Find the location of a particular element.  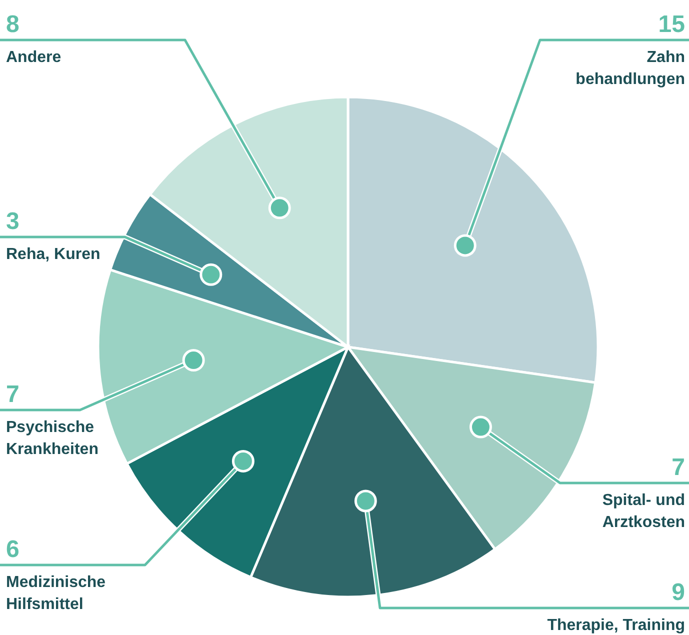

data-label: 15 is located at coordinates (671, 24).